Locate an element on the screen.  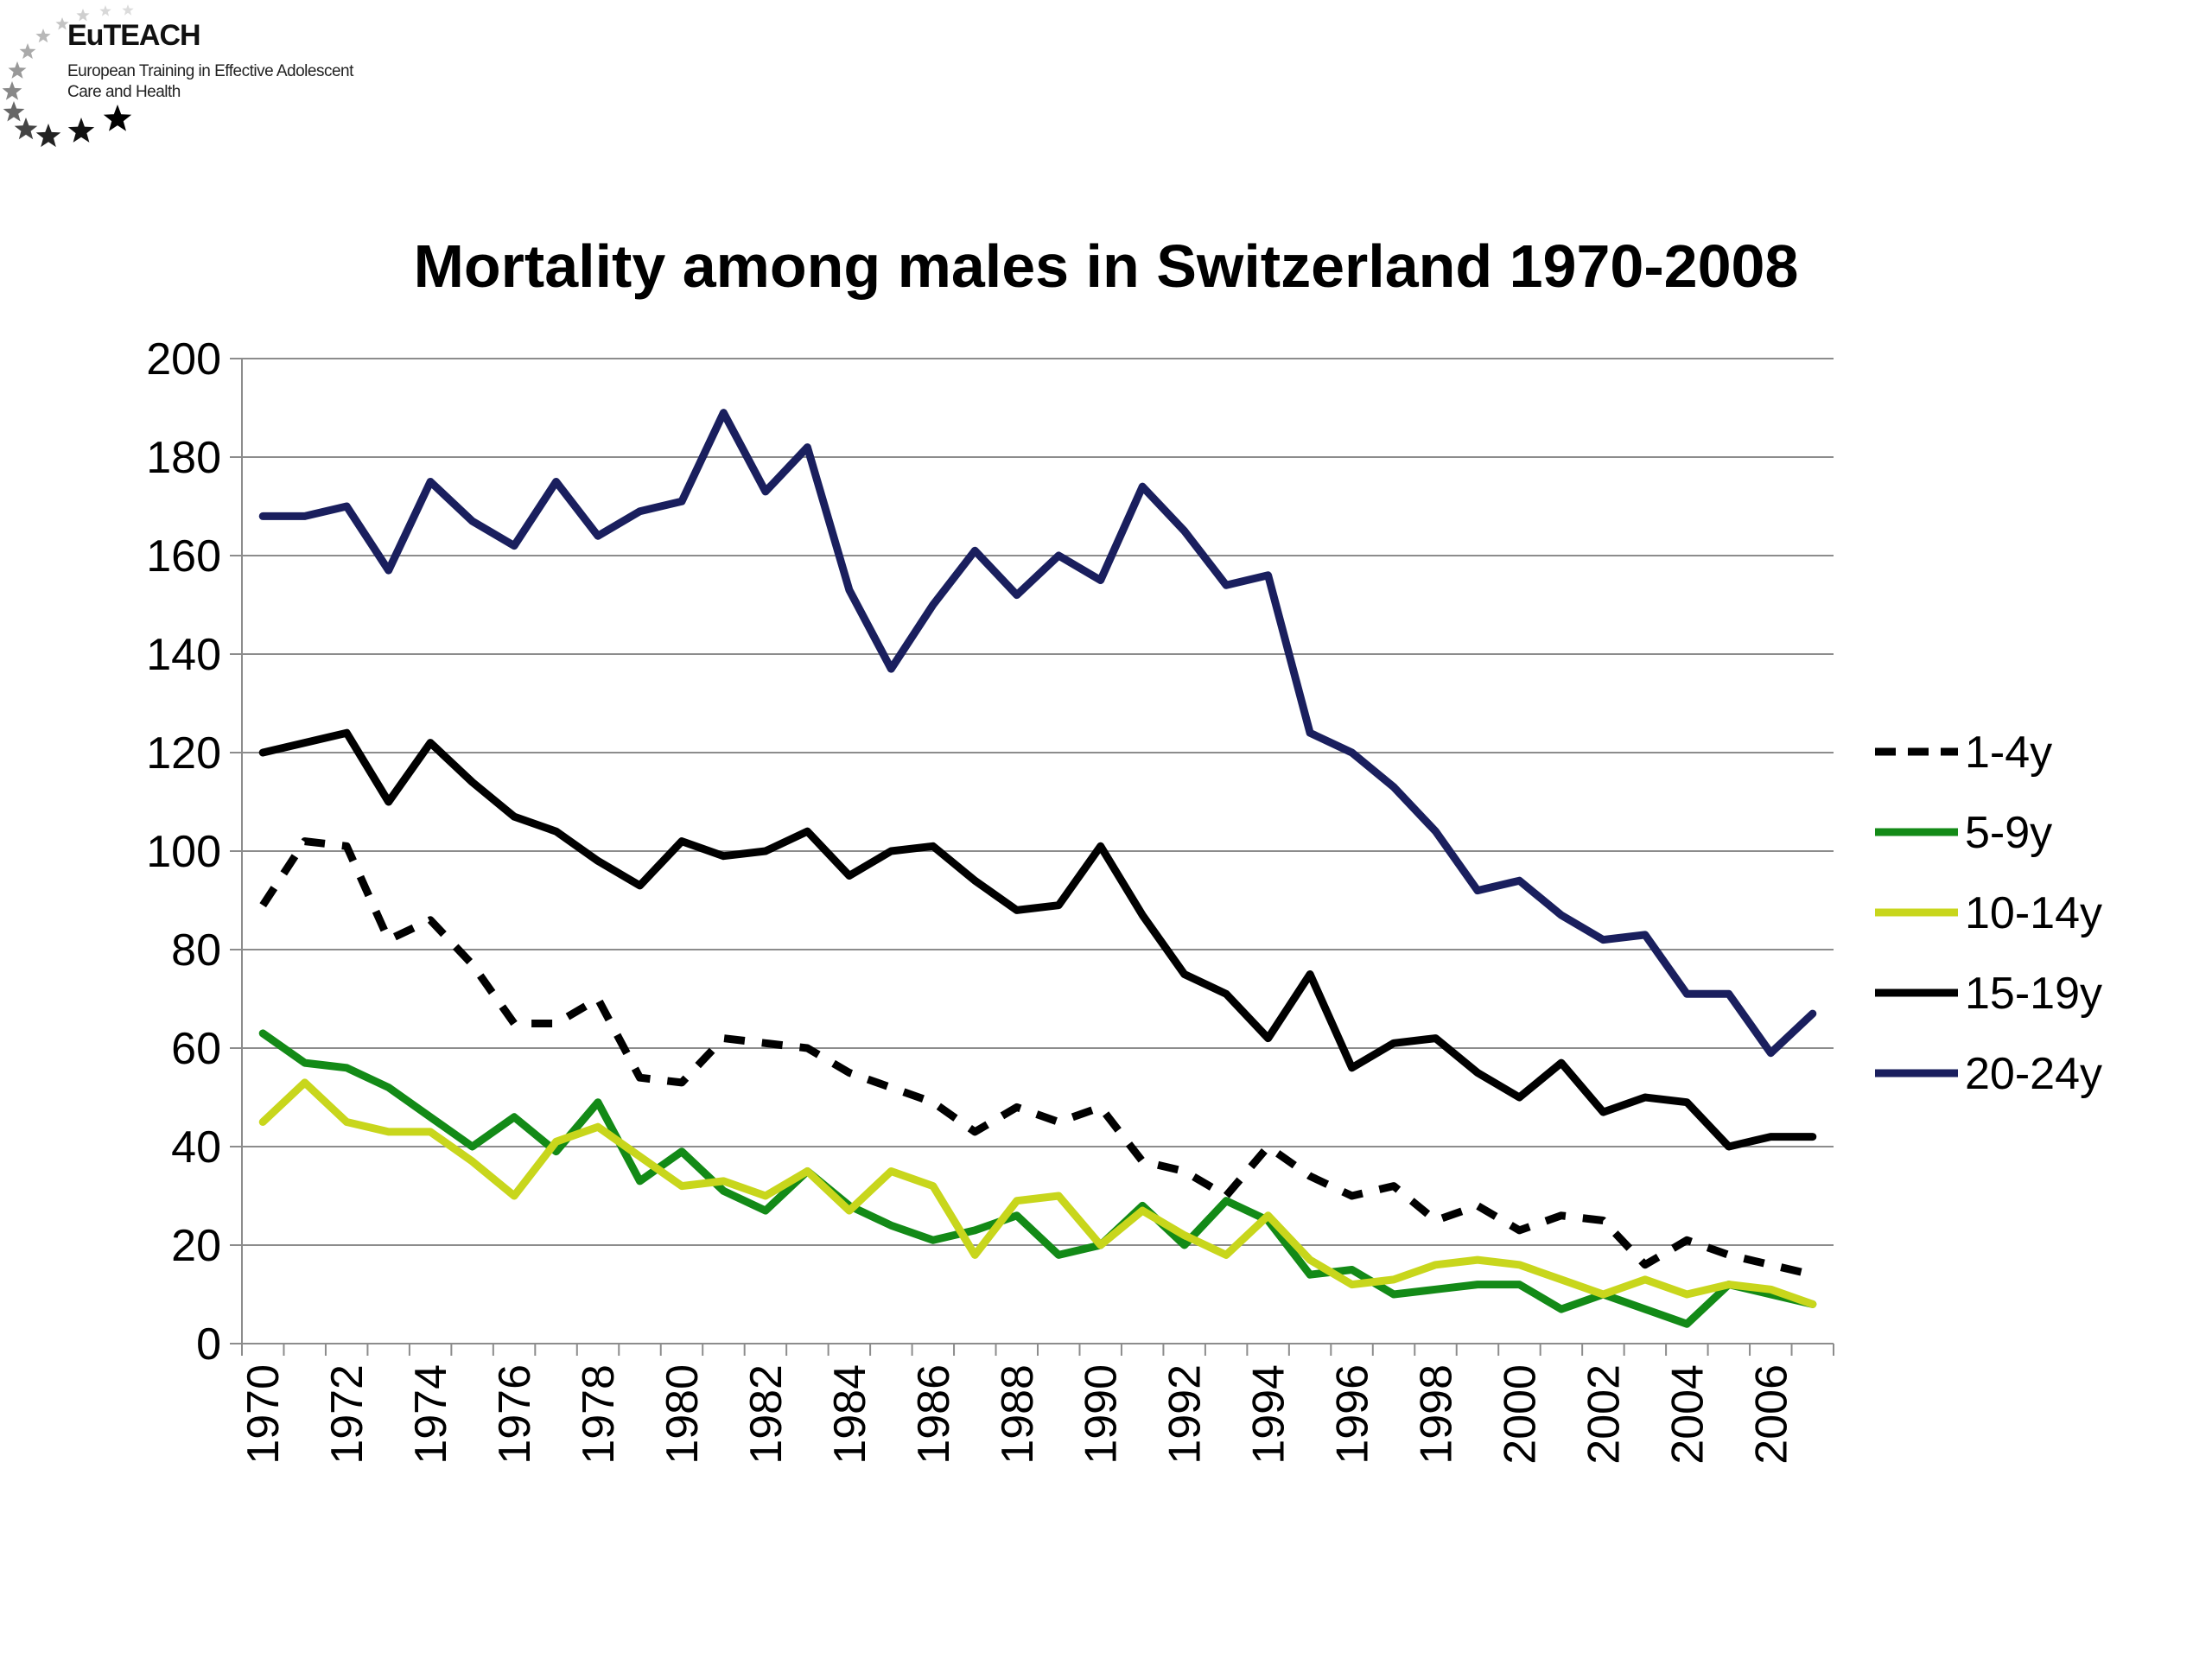
x-tick-label: 2002 is located at coordinates (1604, 1414).